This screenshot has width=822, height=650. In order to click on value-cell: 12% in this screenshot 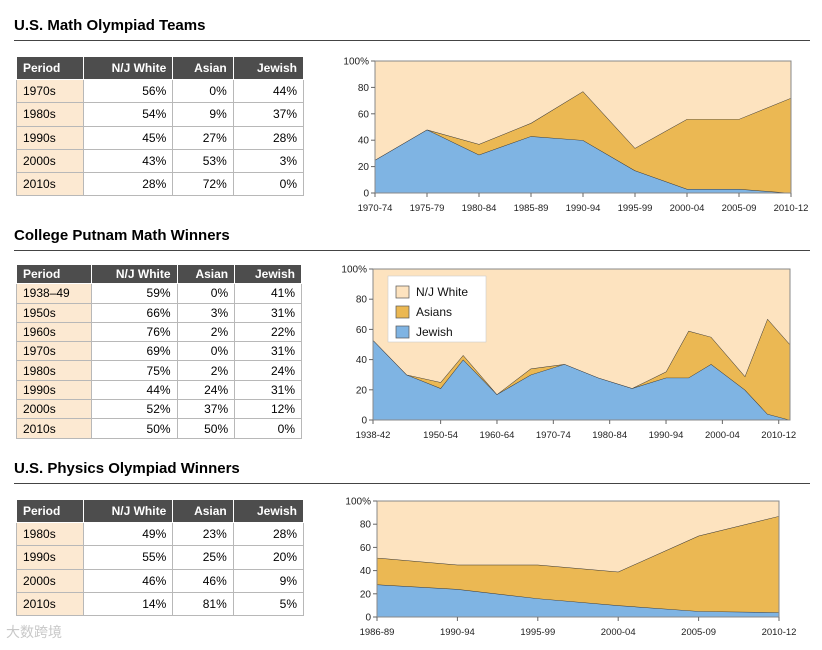, I will do `click(268, 409)`.